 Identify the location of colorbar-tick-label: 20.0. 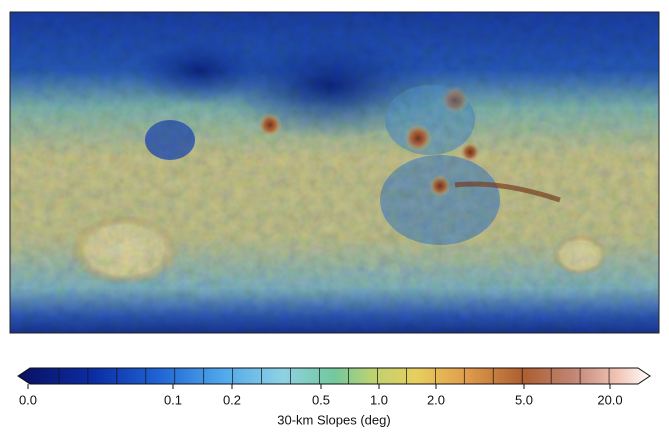
(609, 399).